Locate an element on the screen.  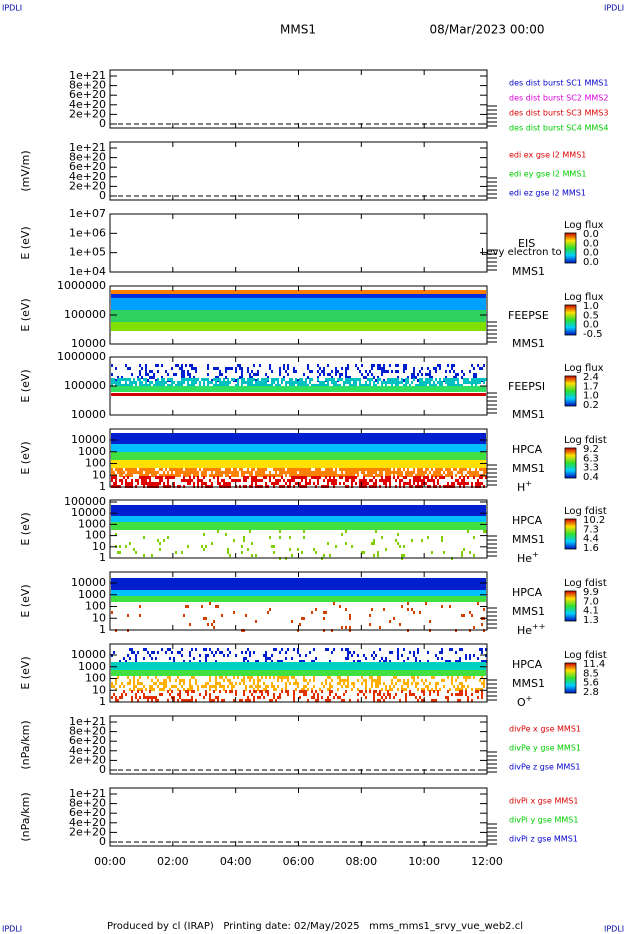
colorbar-tick-label: 1.6 is located at coordinates (591, 548).